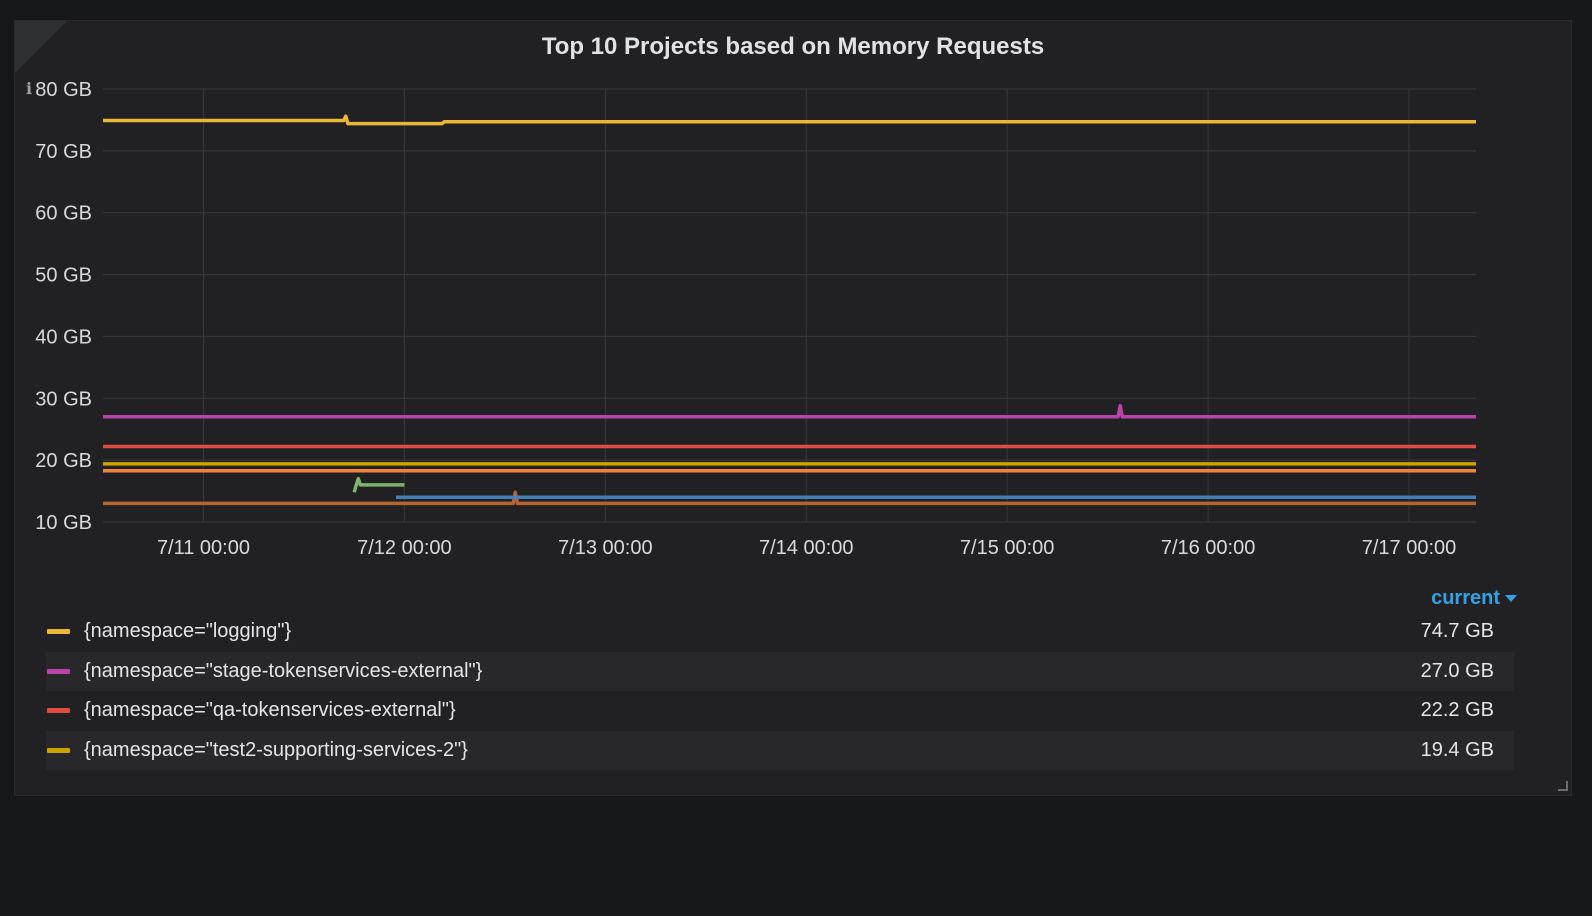  I want to click on y-tick-label: 10 GB, so click(63, 523).